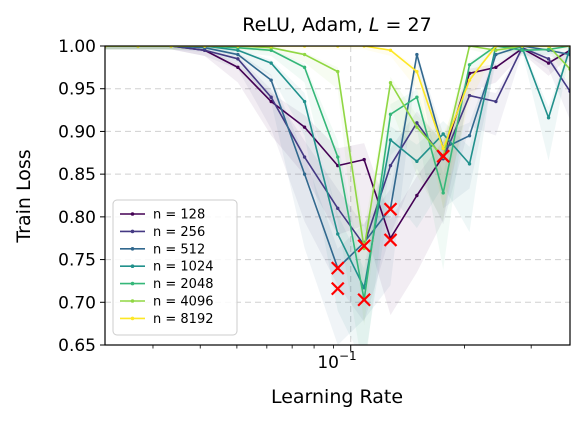  I want to click on x-tick-label: 10−1, so click(336, 361).